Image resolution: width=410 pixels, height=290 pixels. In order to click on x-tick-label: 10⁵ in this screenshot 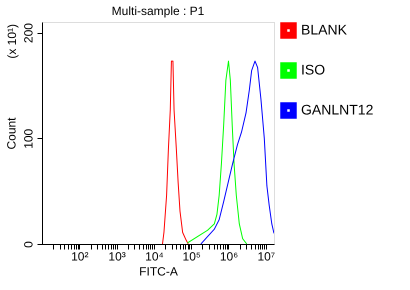, I will do `click(191, 257)`.